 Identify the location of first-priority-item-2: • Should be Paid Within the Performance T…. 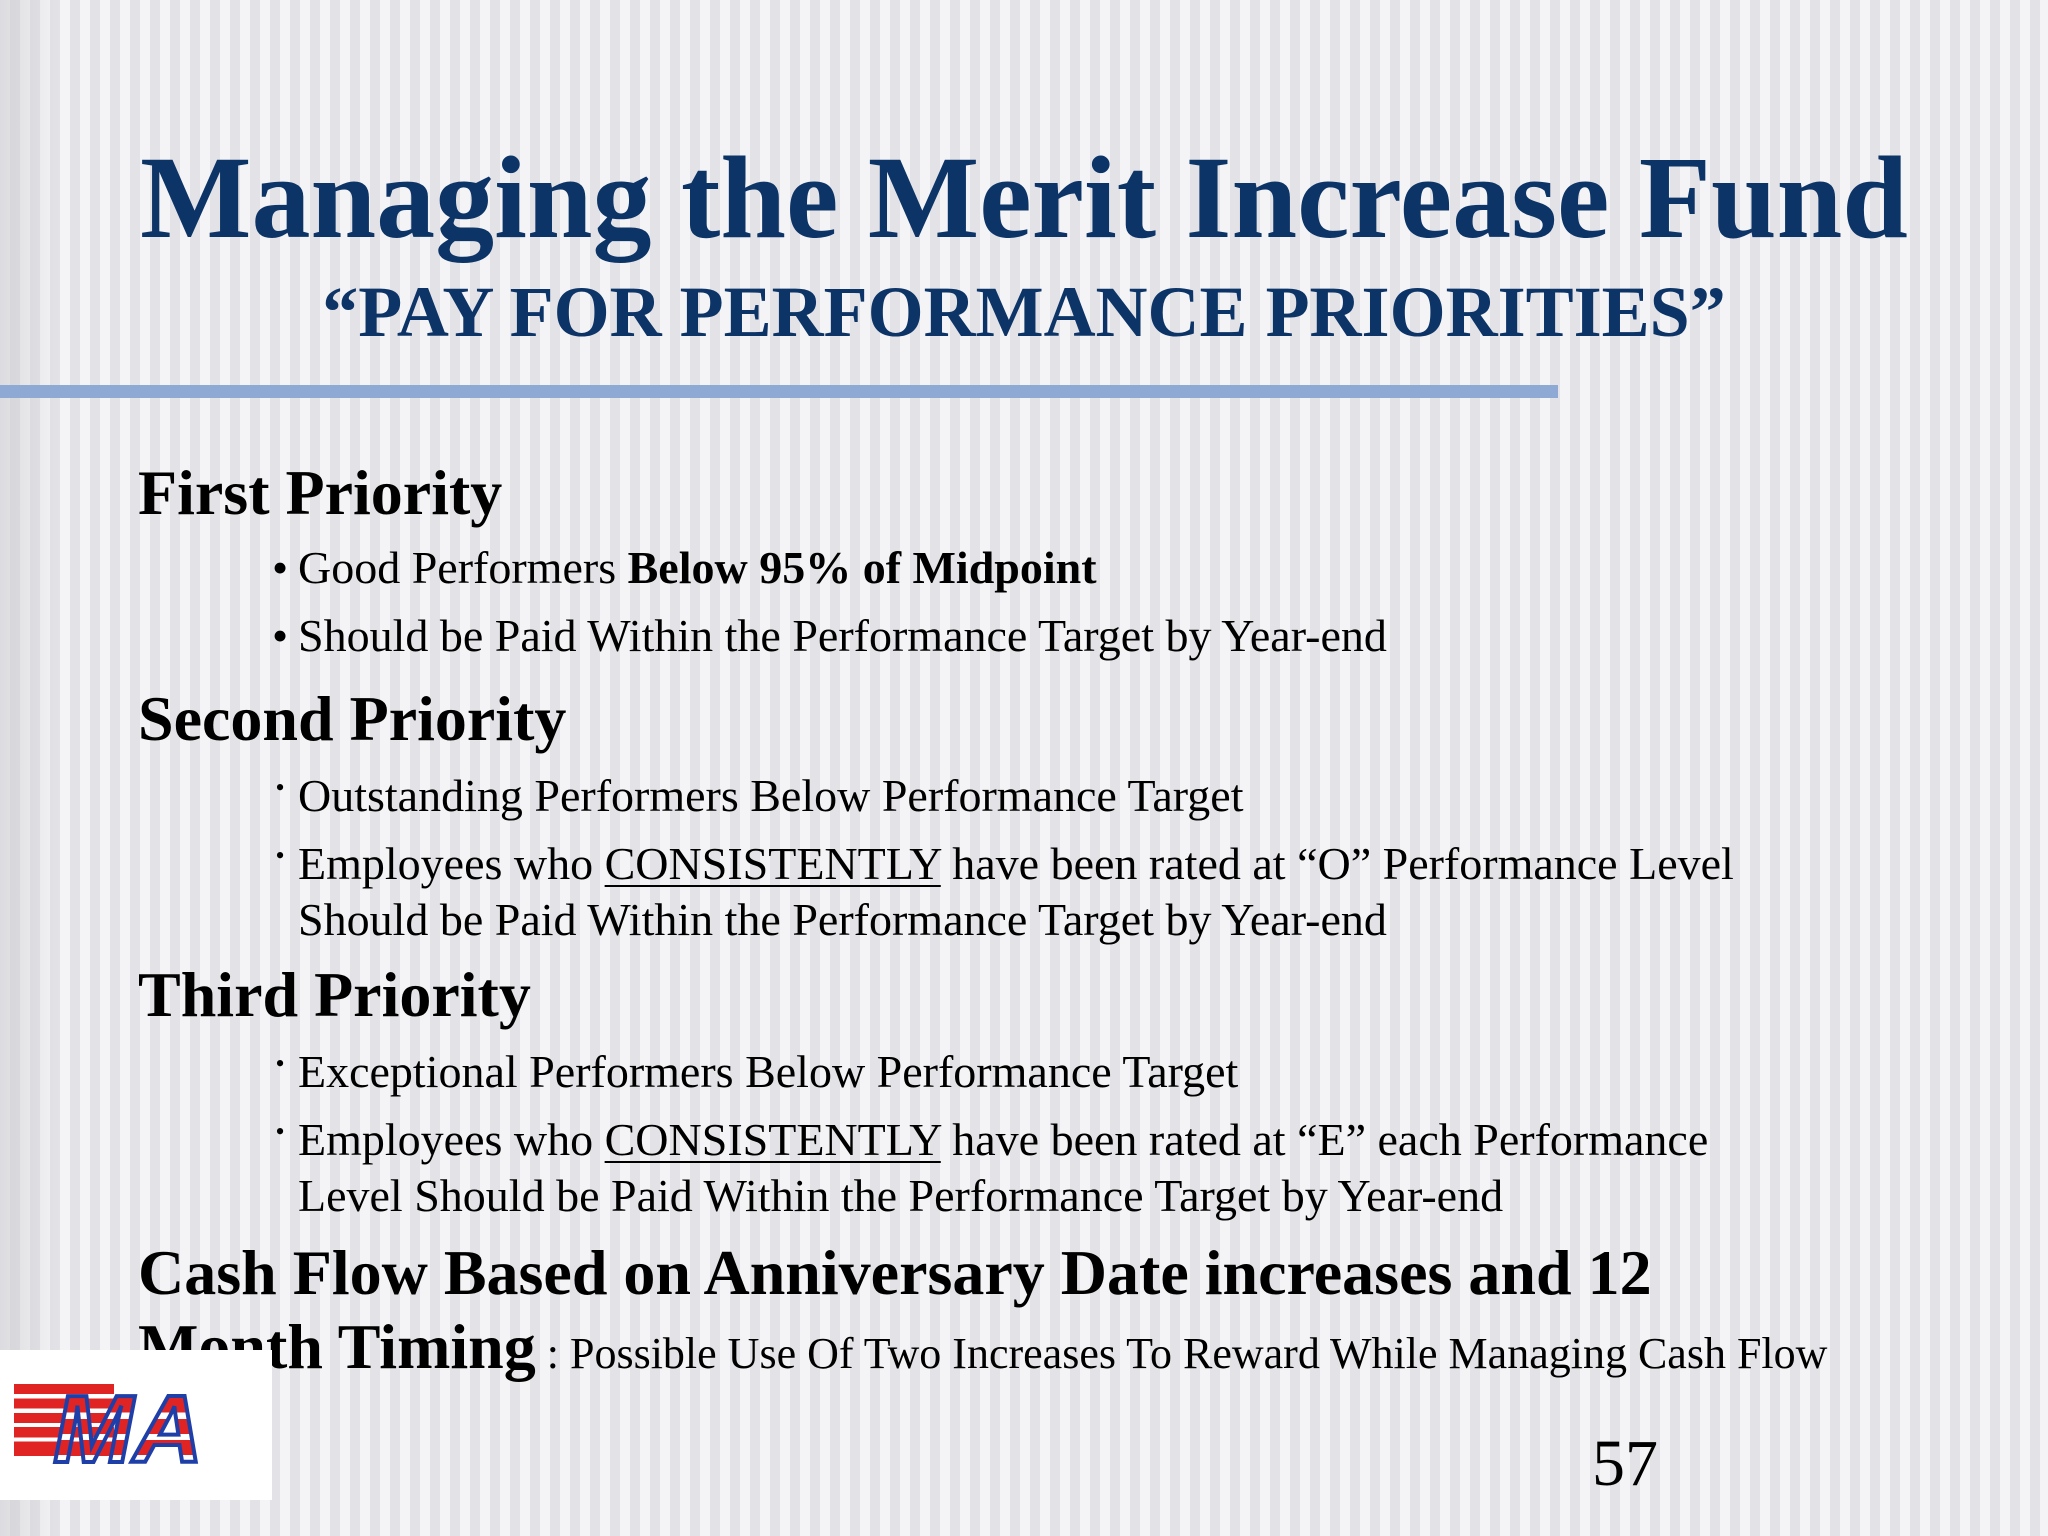
(829, 636).